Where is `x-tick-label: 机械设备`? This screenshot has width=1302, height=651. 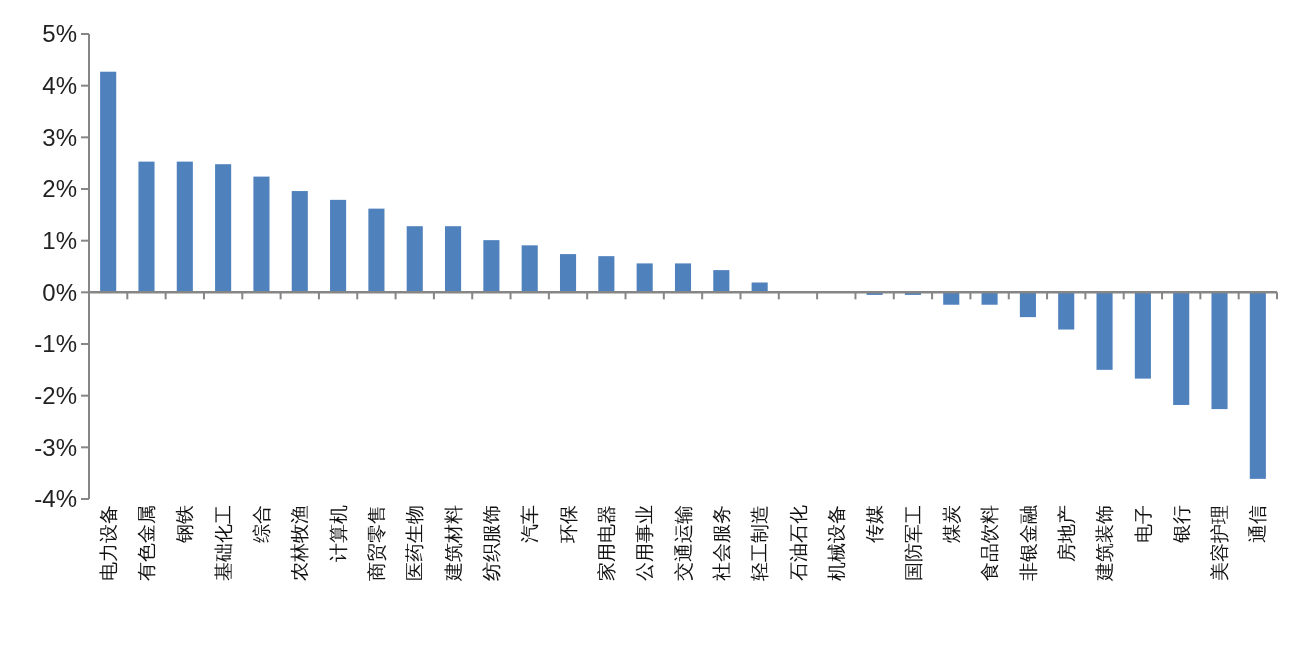 x-tick-label: 机械设备 is located at coordinates (836, 543).